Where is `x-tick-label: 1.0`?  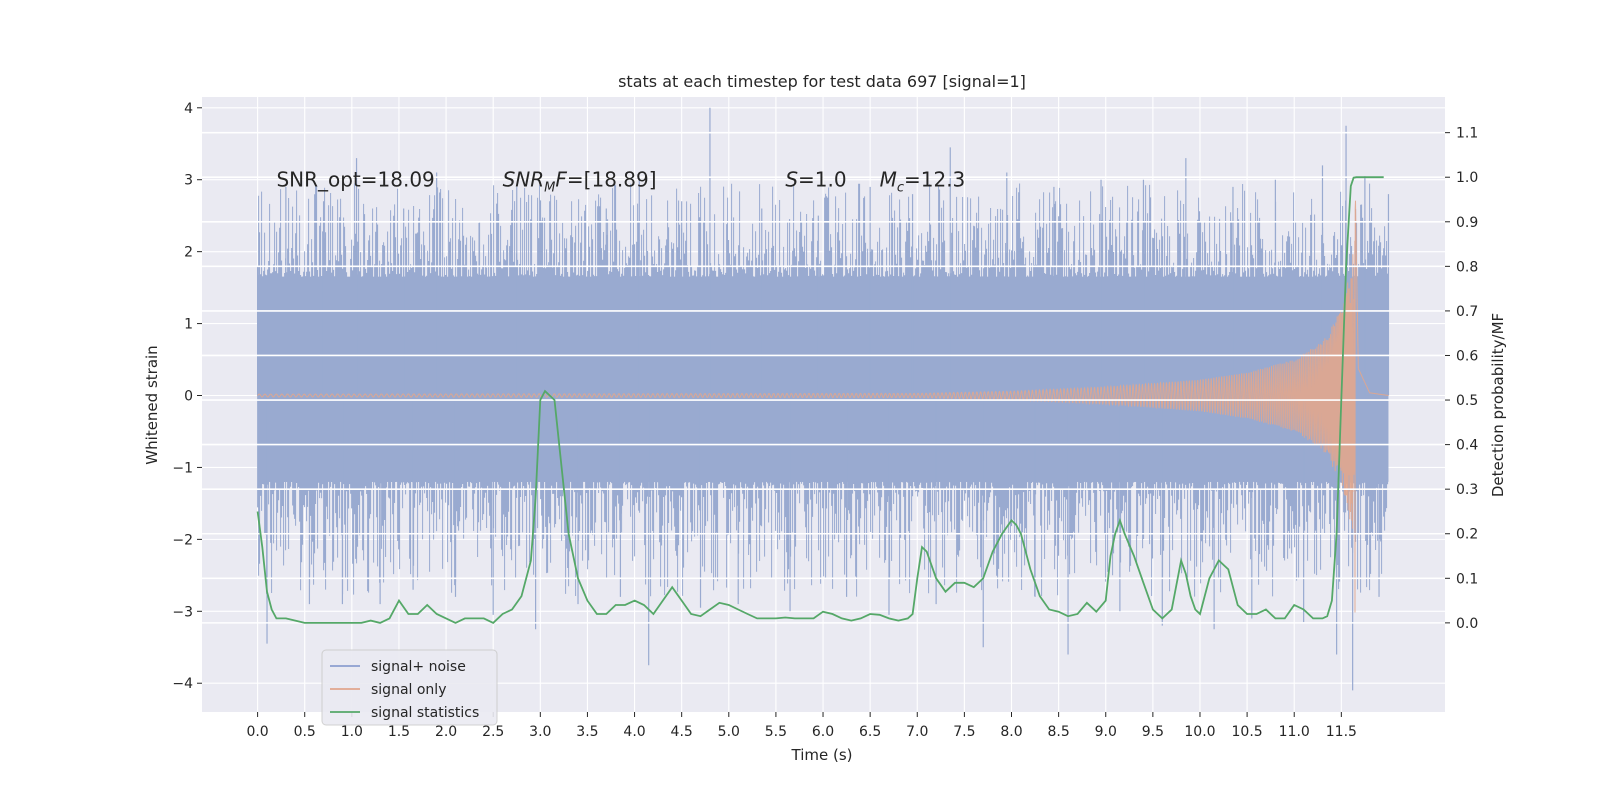 x-tick-label: 1.0 is located at coordinates (352, 732).